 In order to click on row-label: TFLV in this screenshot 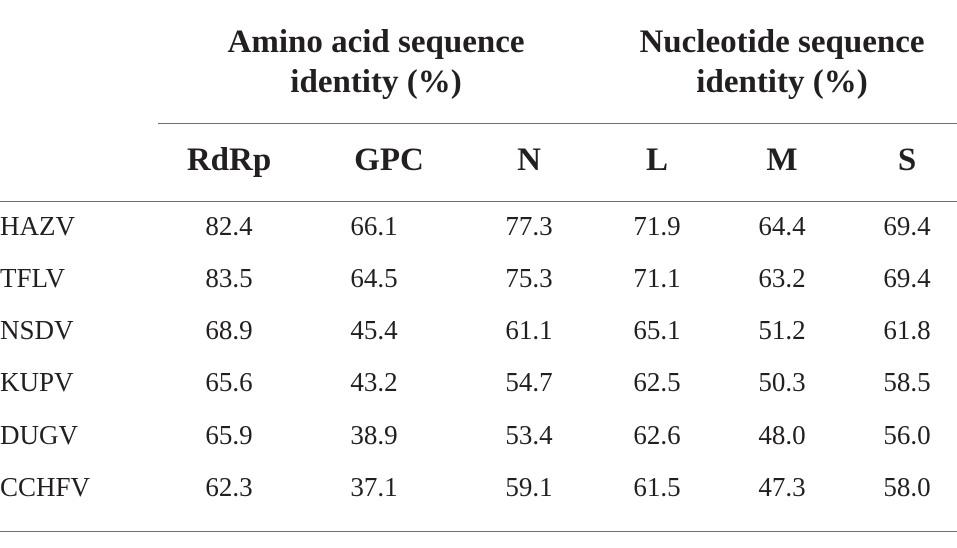, I will do `click(33, 278)`.